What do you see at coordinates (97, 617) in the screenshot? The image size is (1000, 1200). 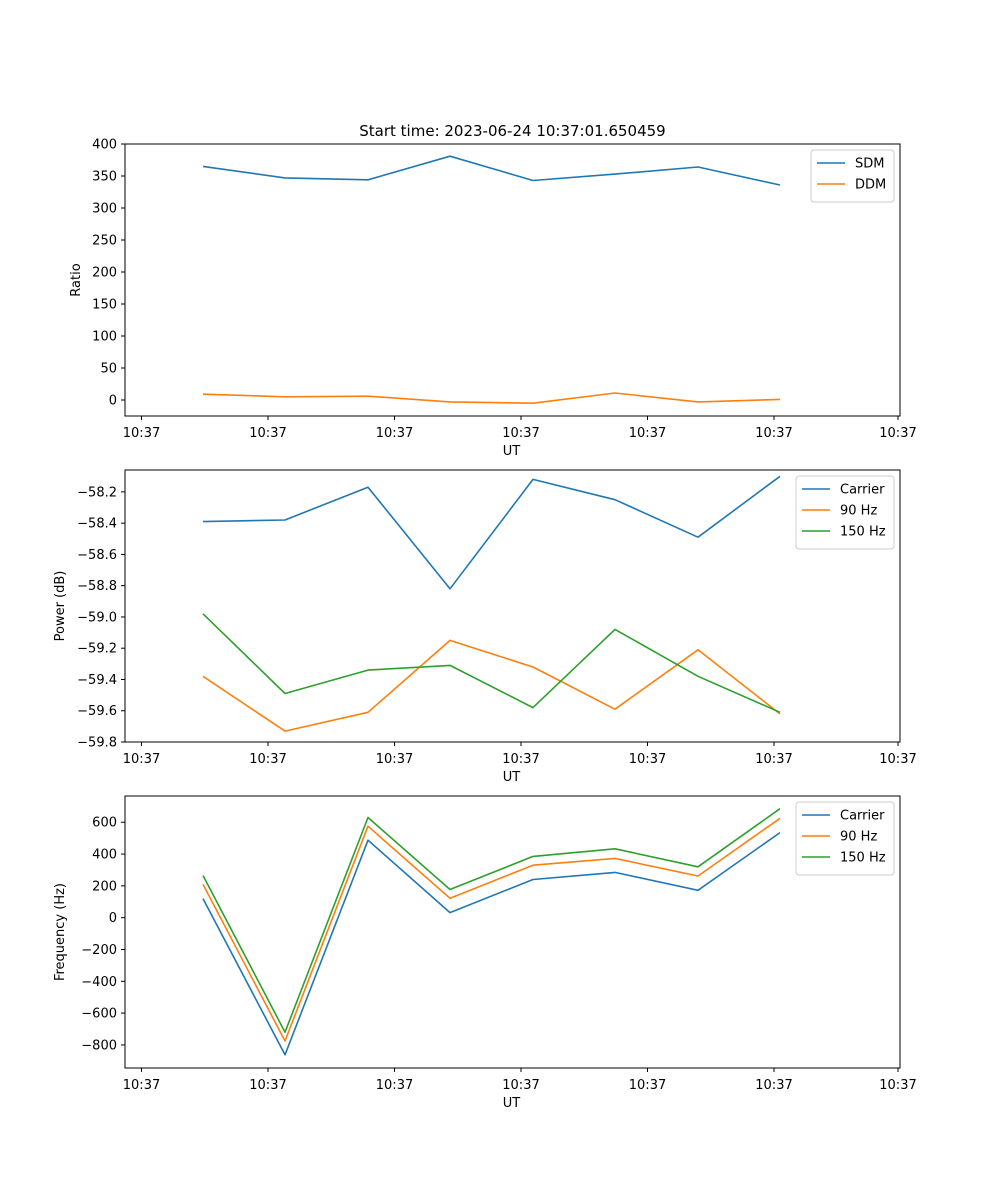 I see `y-tick-label: −59.0` at bounding box center [97, 617].